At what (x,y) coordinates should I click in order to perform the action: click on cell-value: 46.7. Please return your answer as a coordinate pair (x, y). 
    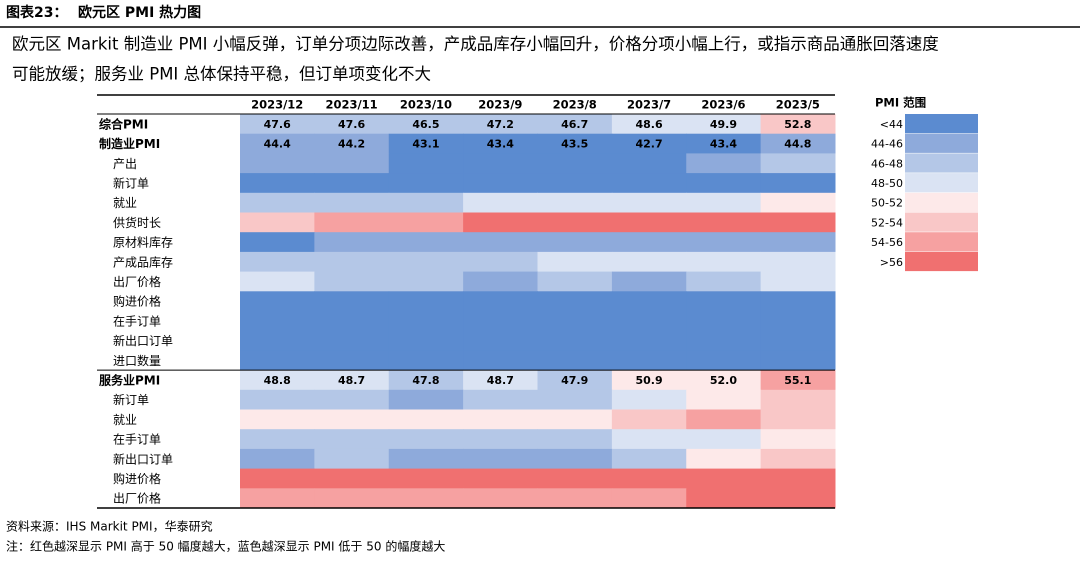
    Looking at the image, I should click on (574, 124).